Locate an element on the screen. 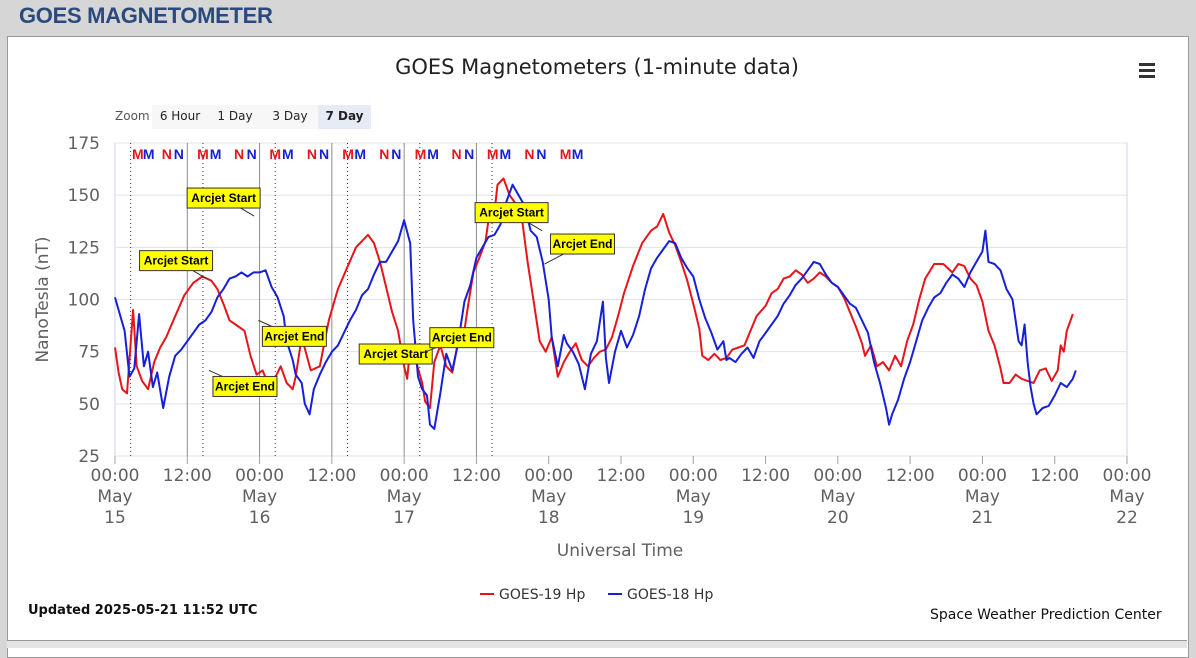  y-tick-label: 125 is located at coordinates (84, 248).